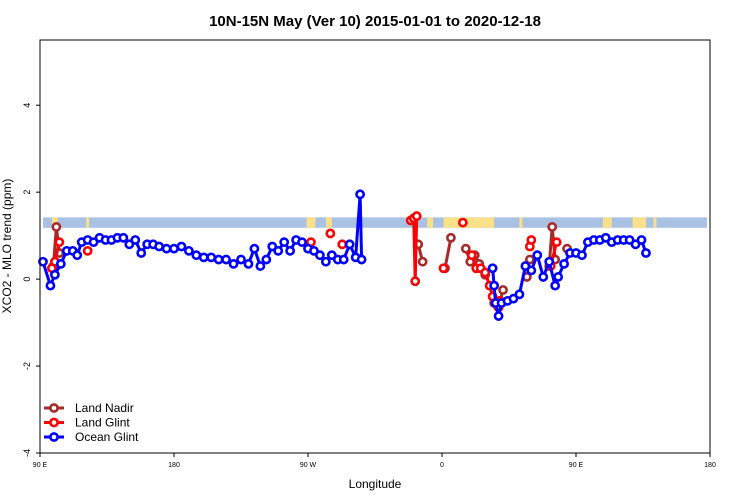 Image resolution: width=750 pixels, height=500 pixels. Describe the element at coordinates (448, 253) in the screenshot. I see `land-nadir-line` at that location.